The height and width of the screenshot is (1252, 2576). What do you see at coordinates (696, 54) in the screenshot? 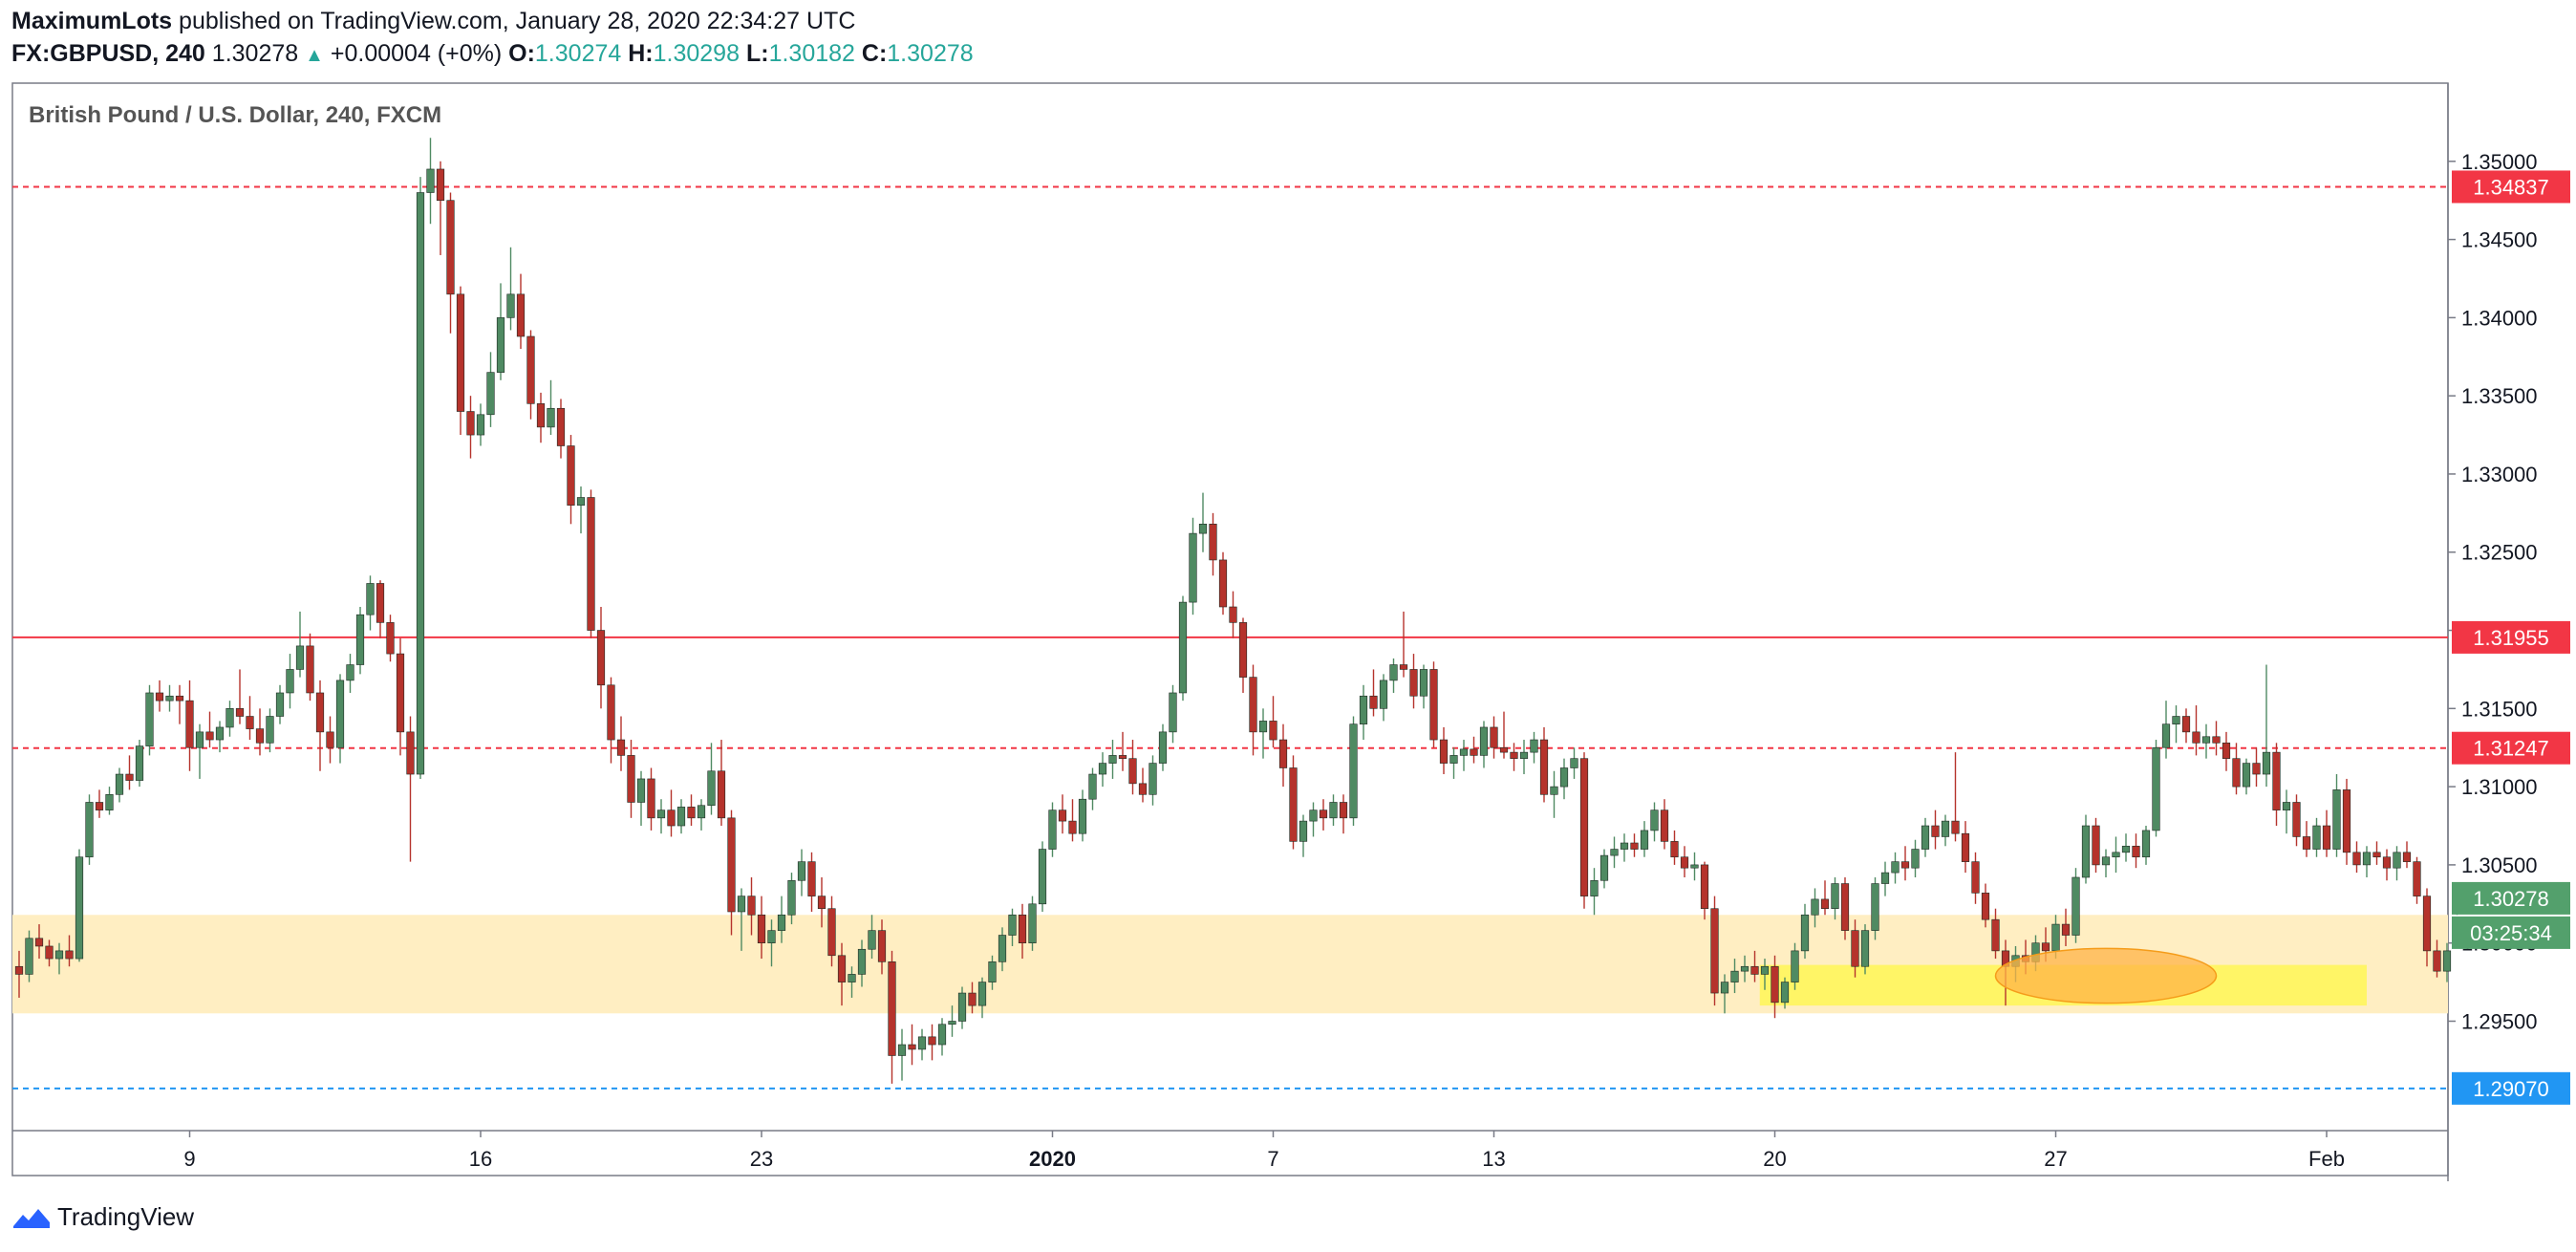
I see `high-value: 1.30298` at bounding box center [696, 54].